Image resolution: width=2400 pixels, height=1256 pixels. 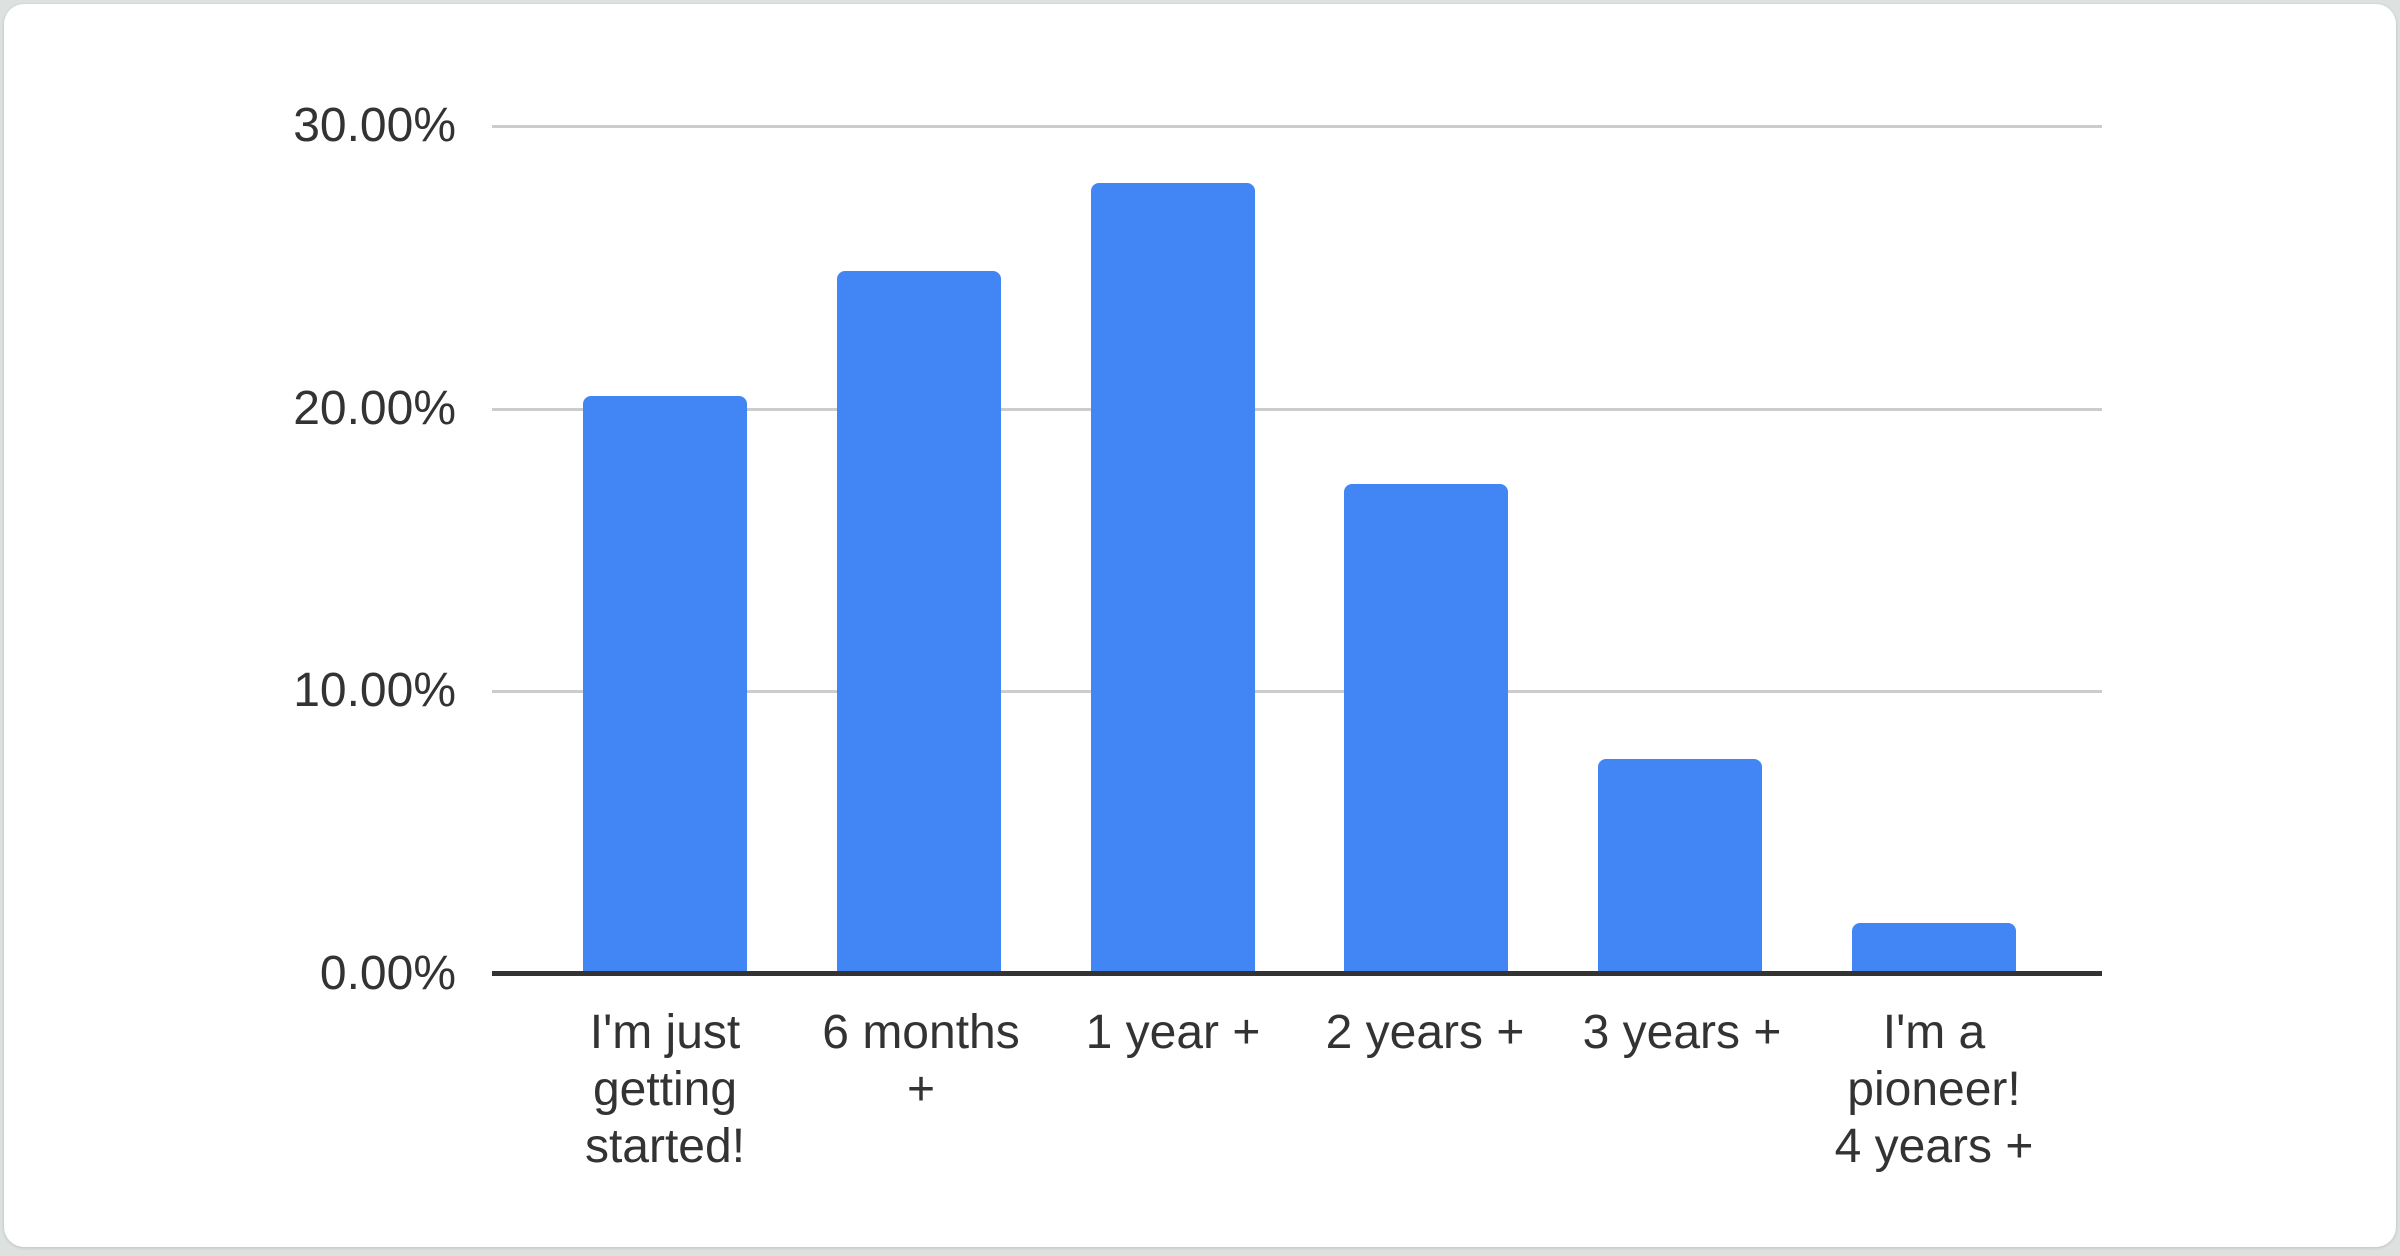 I want to click on x-axis-label-2-years-plus: 2 years +, so click(x=1425, y=1032).